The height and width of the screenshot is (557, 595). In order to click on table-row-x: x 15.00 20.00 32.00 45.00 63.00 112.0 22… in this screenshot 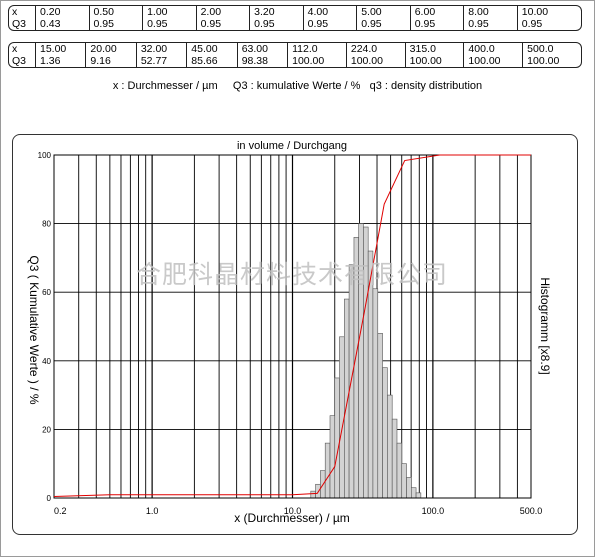, I will do `click(295, 49)`.